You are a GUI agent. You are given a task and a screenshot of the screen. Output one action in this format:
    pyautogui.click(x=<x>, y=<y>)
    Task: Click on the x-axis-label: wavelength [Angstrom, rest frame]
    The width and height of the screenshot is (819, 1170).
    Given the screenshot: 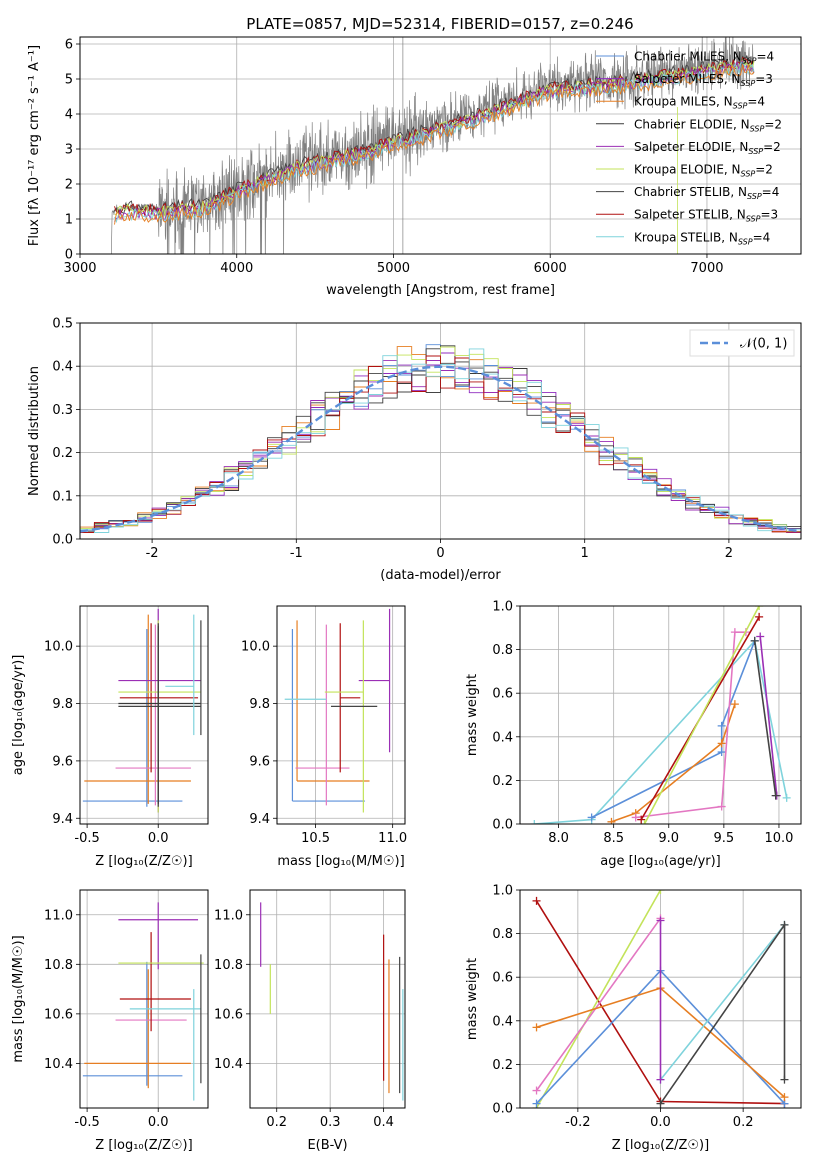 What is the action you would take?
    pyautogui.click(x=440, y=290)
    